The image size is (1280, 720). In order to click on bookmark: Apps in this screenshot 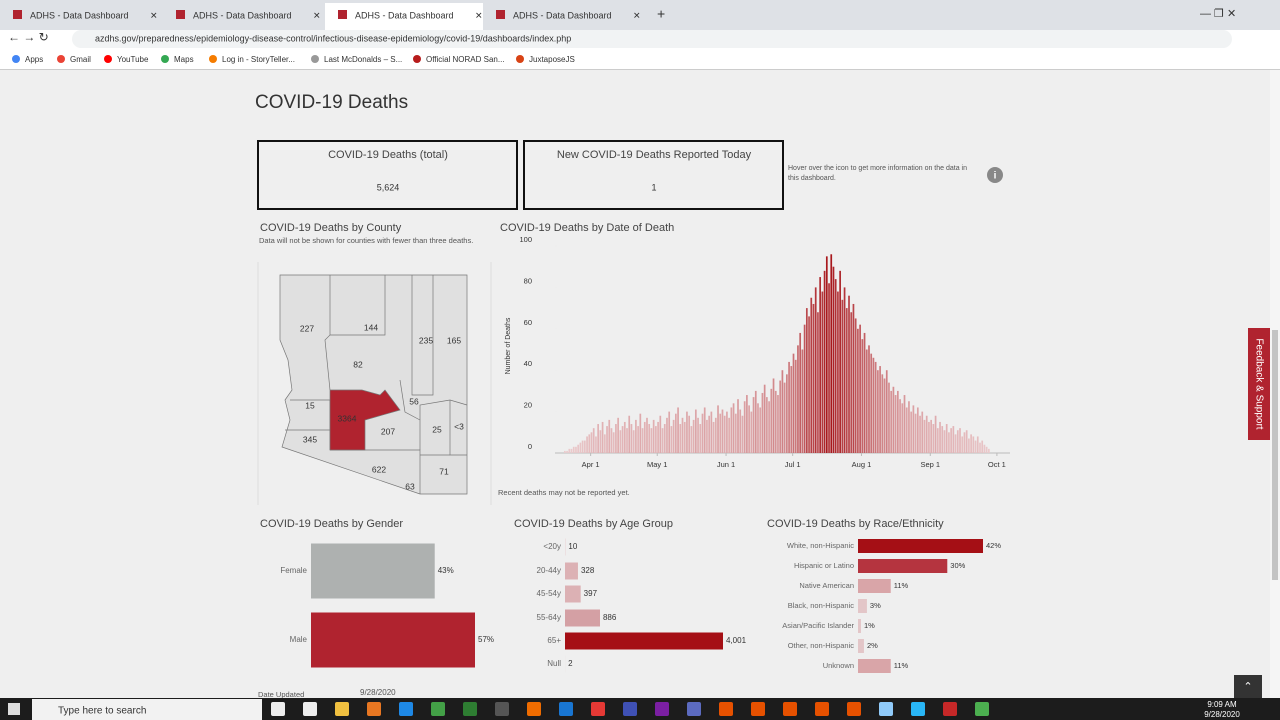, I will do `click(34, 59)`.